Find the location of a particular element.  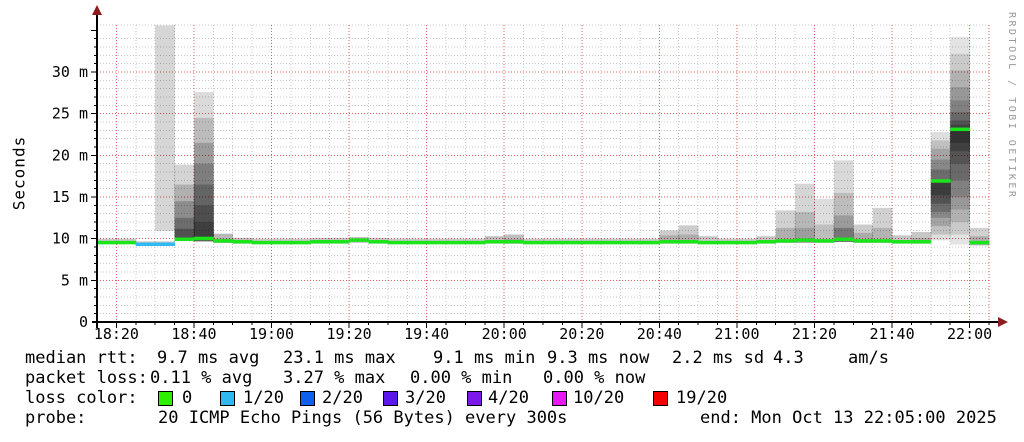

legend-text: 4.3 is located at coordinates (788, 358).